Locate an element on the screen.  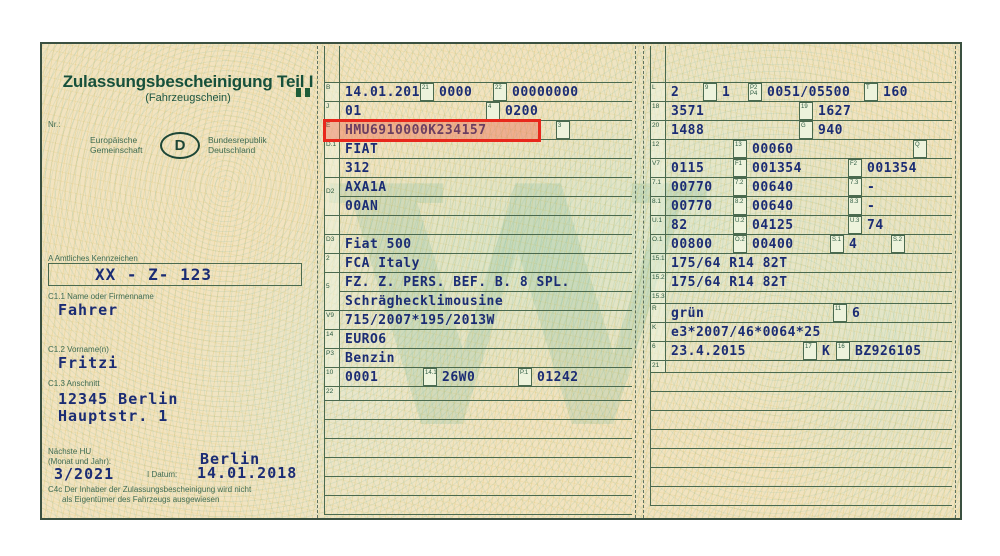
row-key-B: B is located at coordinates (332, 92).